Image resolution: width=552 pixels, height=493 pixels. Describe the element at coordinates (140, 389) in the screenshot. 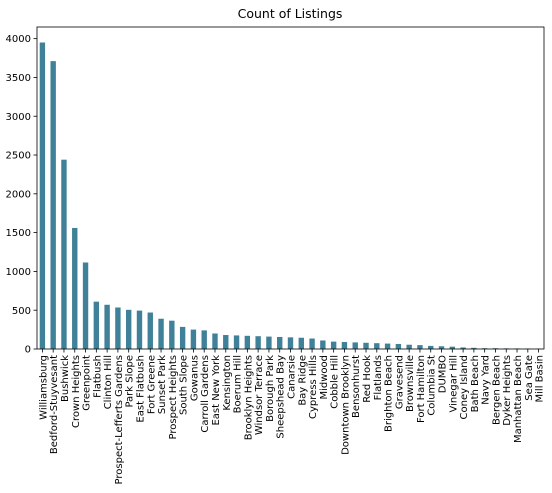

I see `x-tick-label: East Flatbush` at that location.